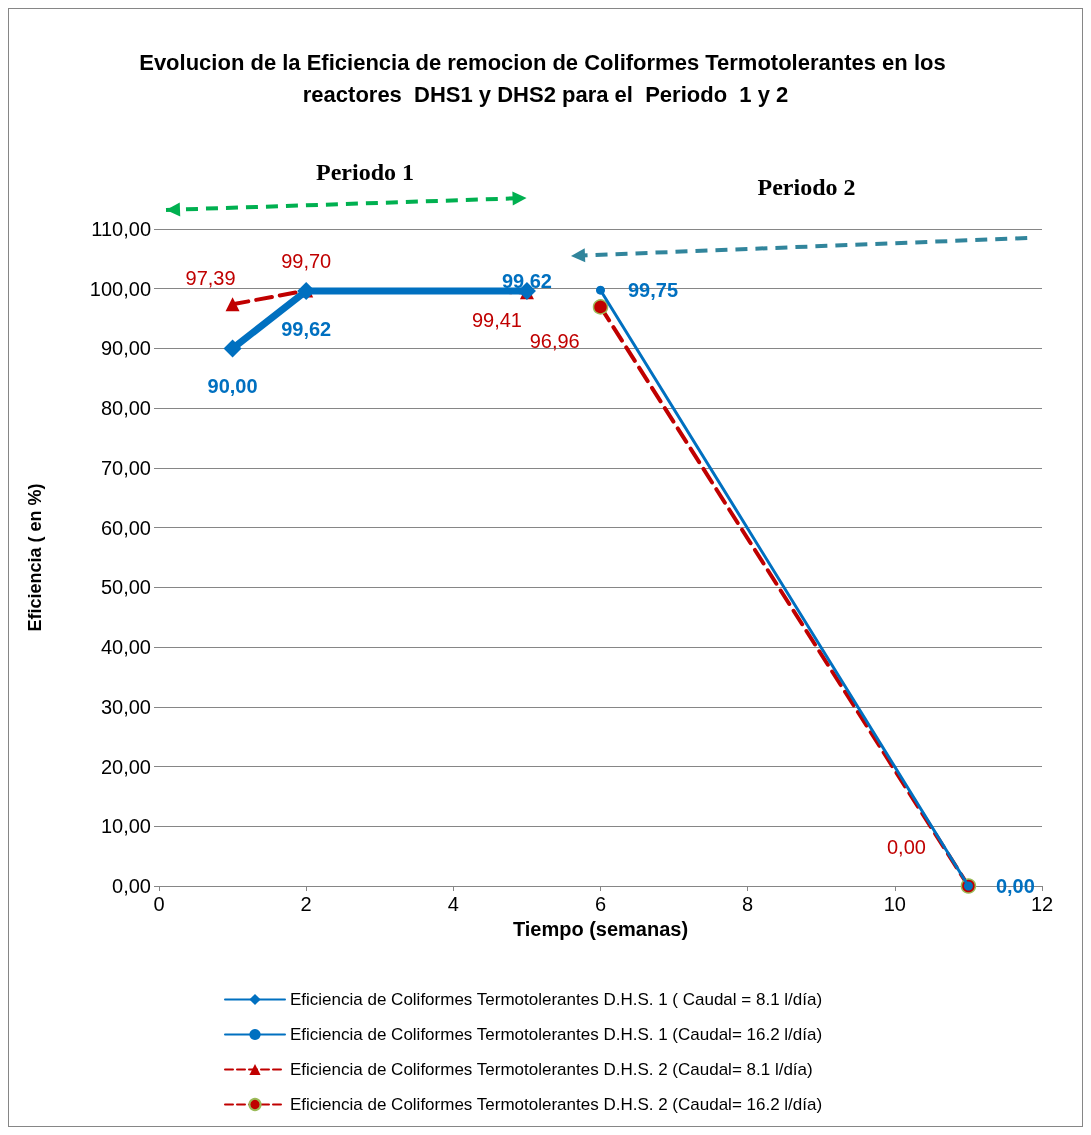  I want to click on x-tick-label: 2, so click(306, 904).